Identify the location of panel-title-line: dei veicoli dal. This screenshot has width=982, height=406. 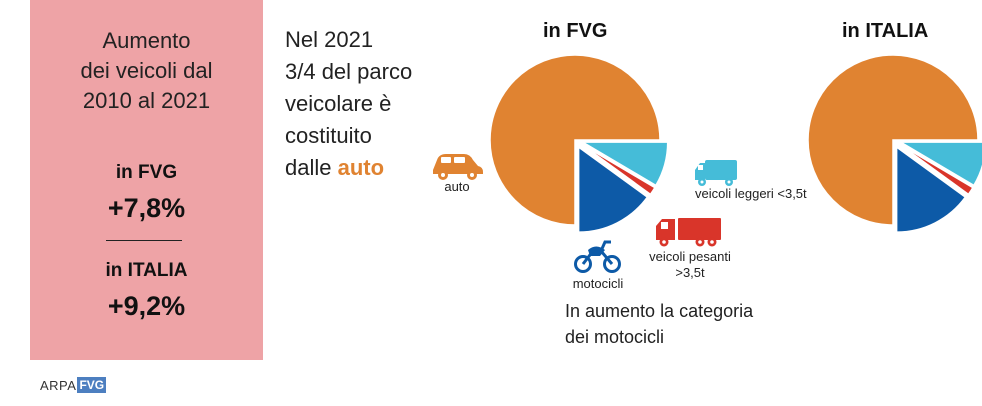
(146, 70).